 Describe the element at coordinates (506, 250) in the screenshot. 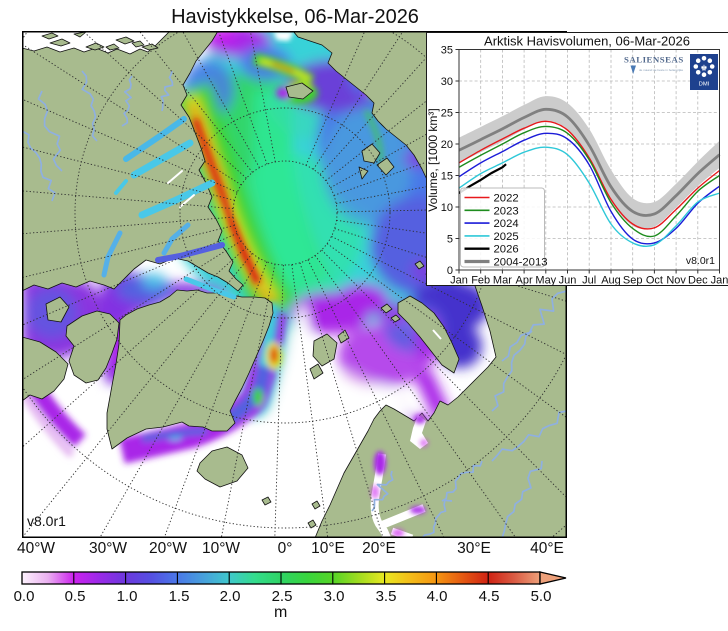

I see `svg-text: 2026` at that location.